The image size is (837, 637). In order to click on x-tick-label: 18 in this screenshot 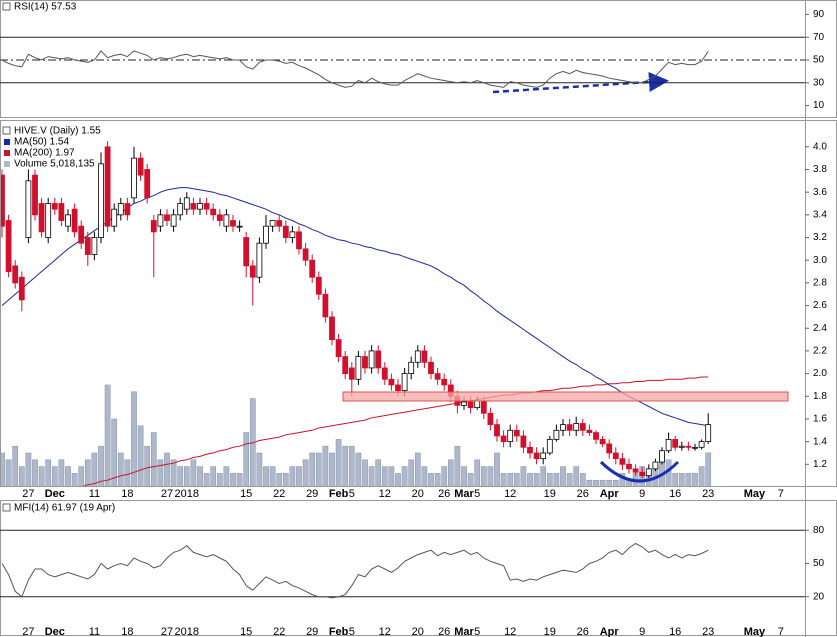, I will do `click(127, 494)`.